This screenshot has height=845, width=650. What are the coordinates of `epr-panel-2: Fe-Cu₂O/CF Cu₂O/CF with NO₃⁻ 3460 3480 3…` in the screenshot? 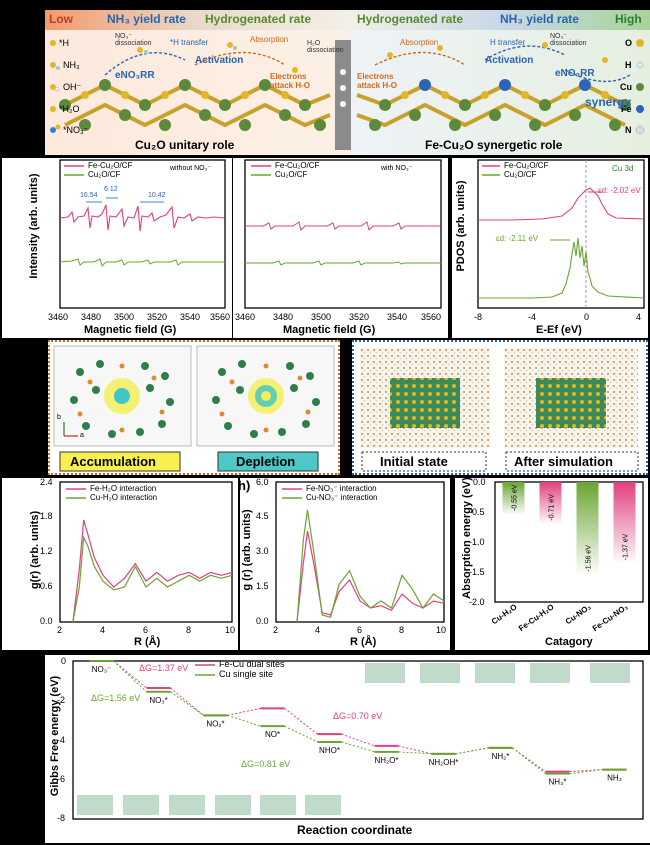 It's located at (340, 248).